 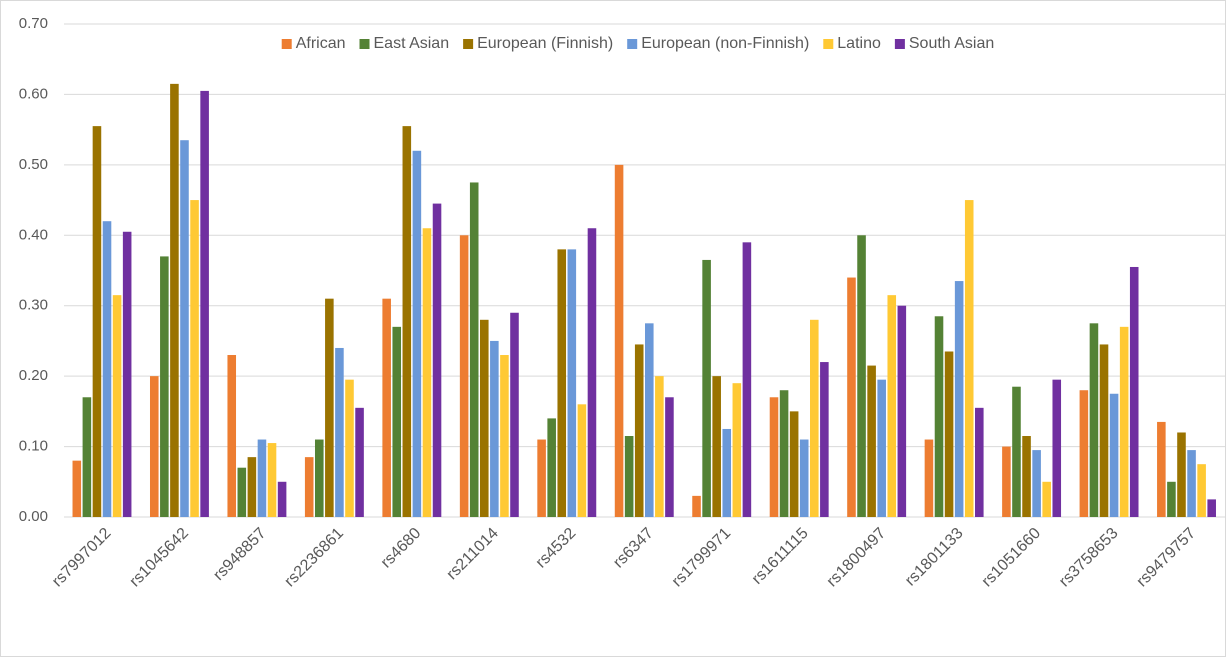 What do you see at coordinates (951, 43) in the screenshot?
I see `legend-label: South Asian` at bounding box center [951, 43].